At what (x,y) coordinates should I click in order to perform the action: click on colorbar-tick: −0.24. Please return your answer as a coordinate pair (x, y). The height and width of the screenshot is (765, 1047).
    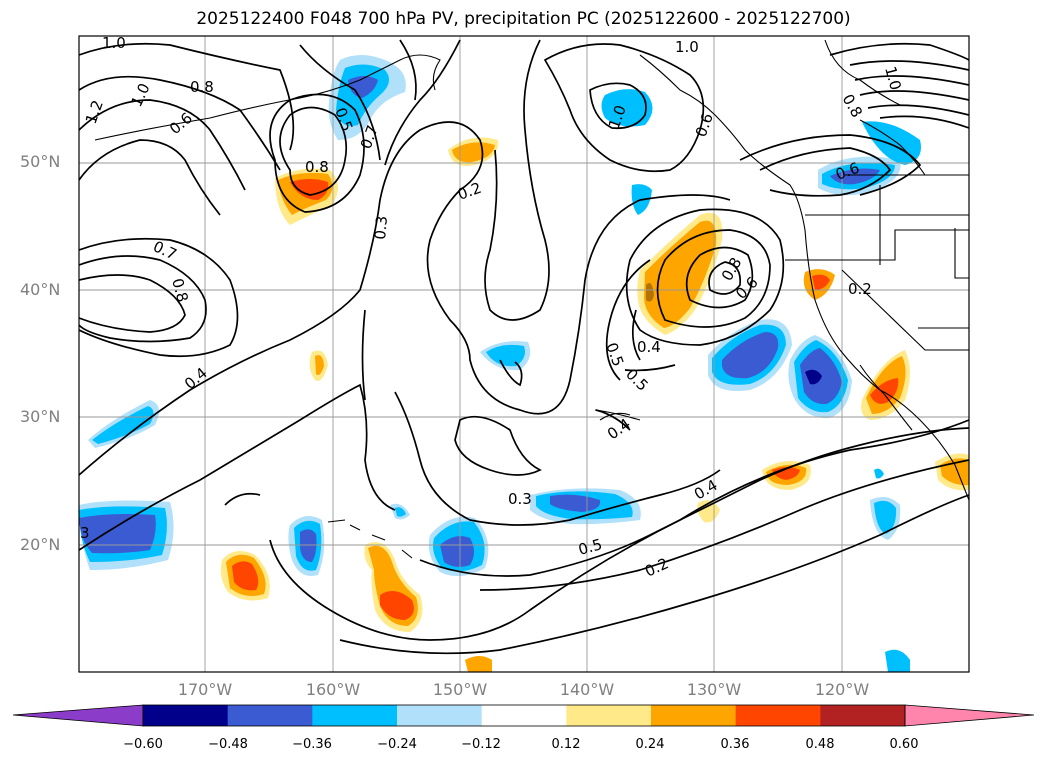
    Looking at the image, I should click on (397, 744).